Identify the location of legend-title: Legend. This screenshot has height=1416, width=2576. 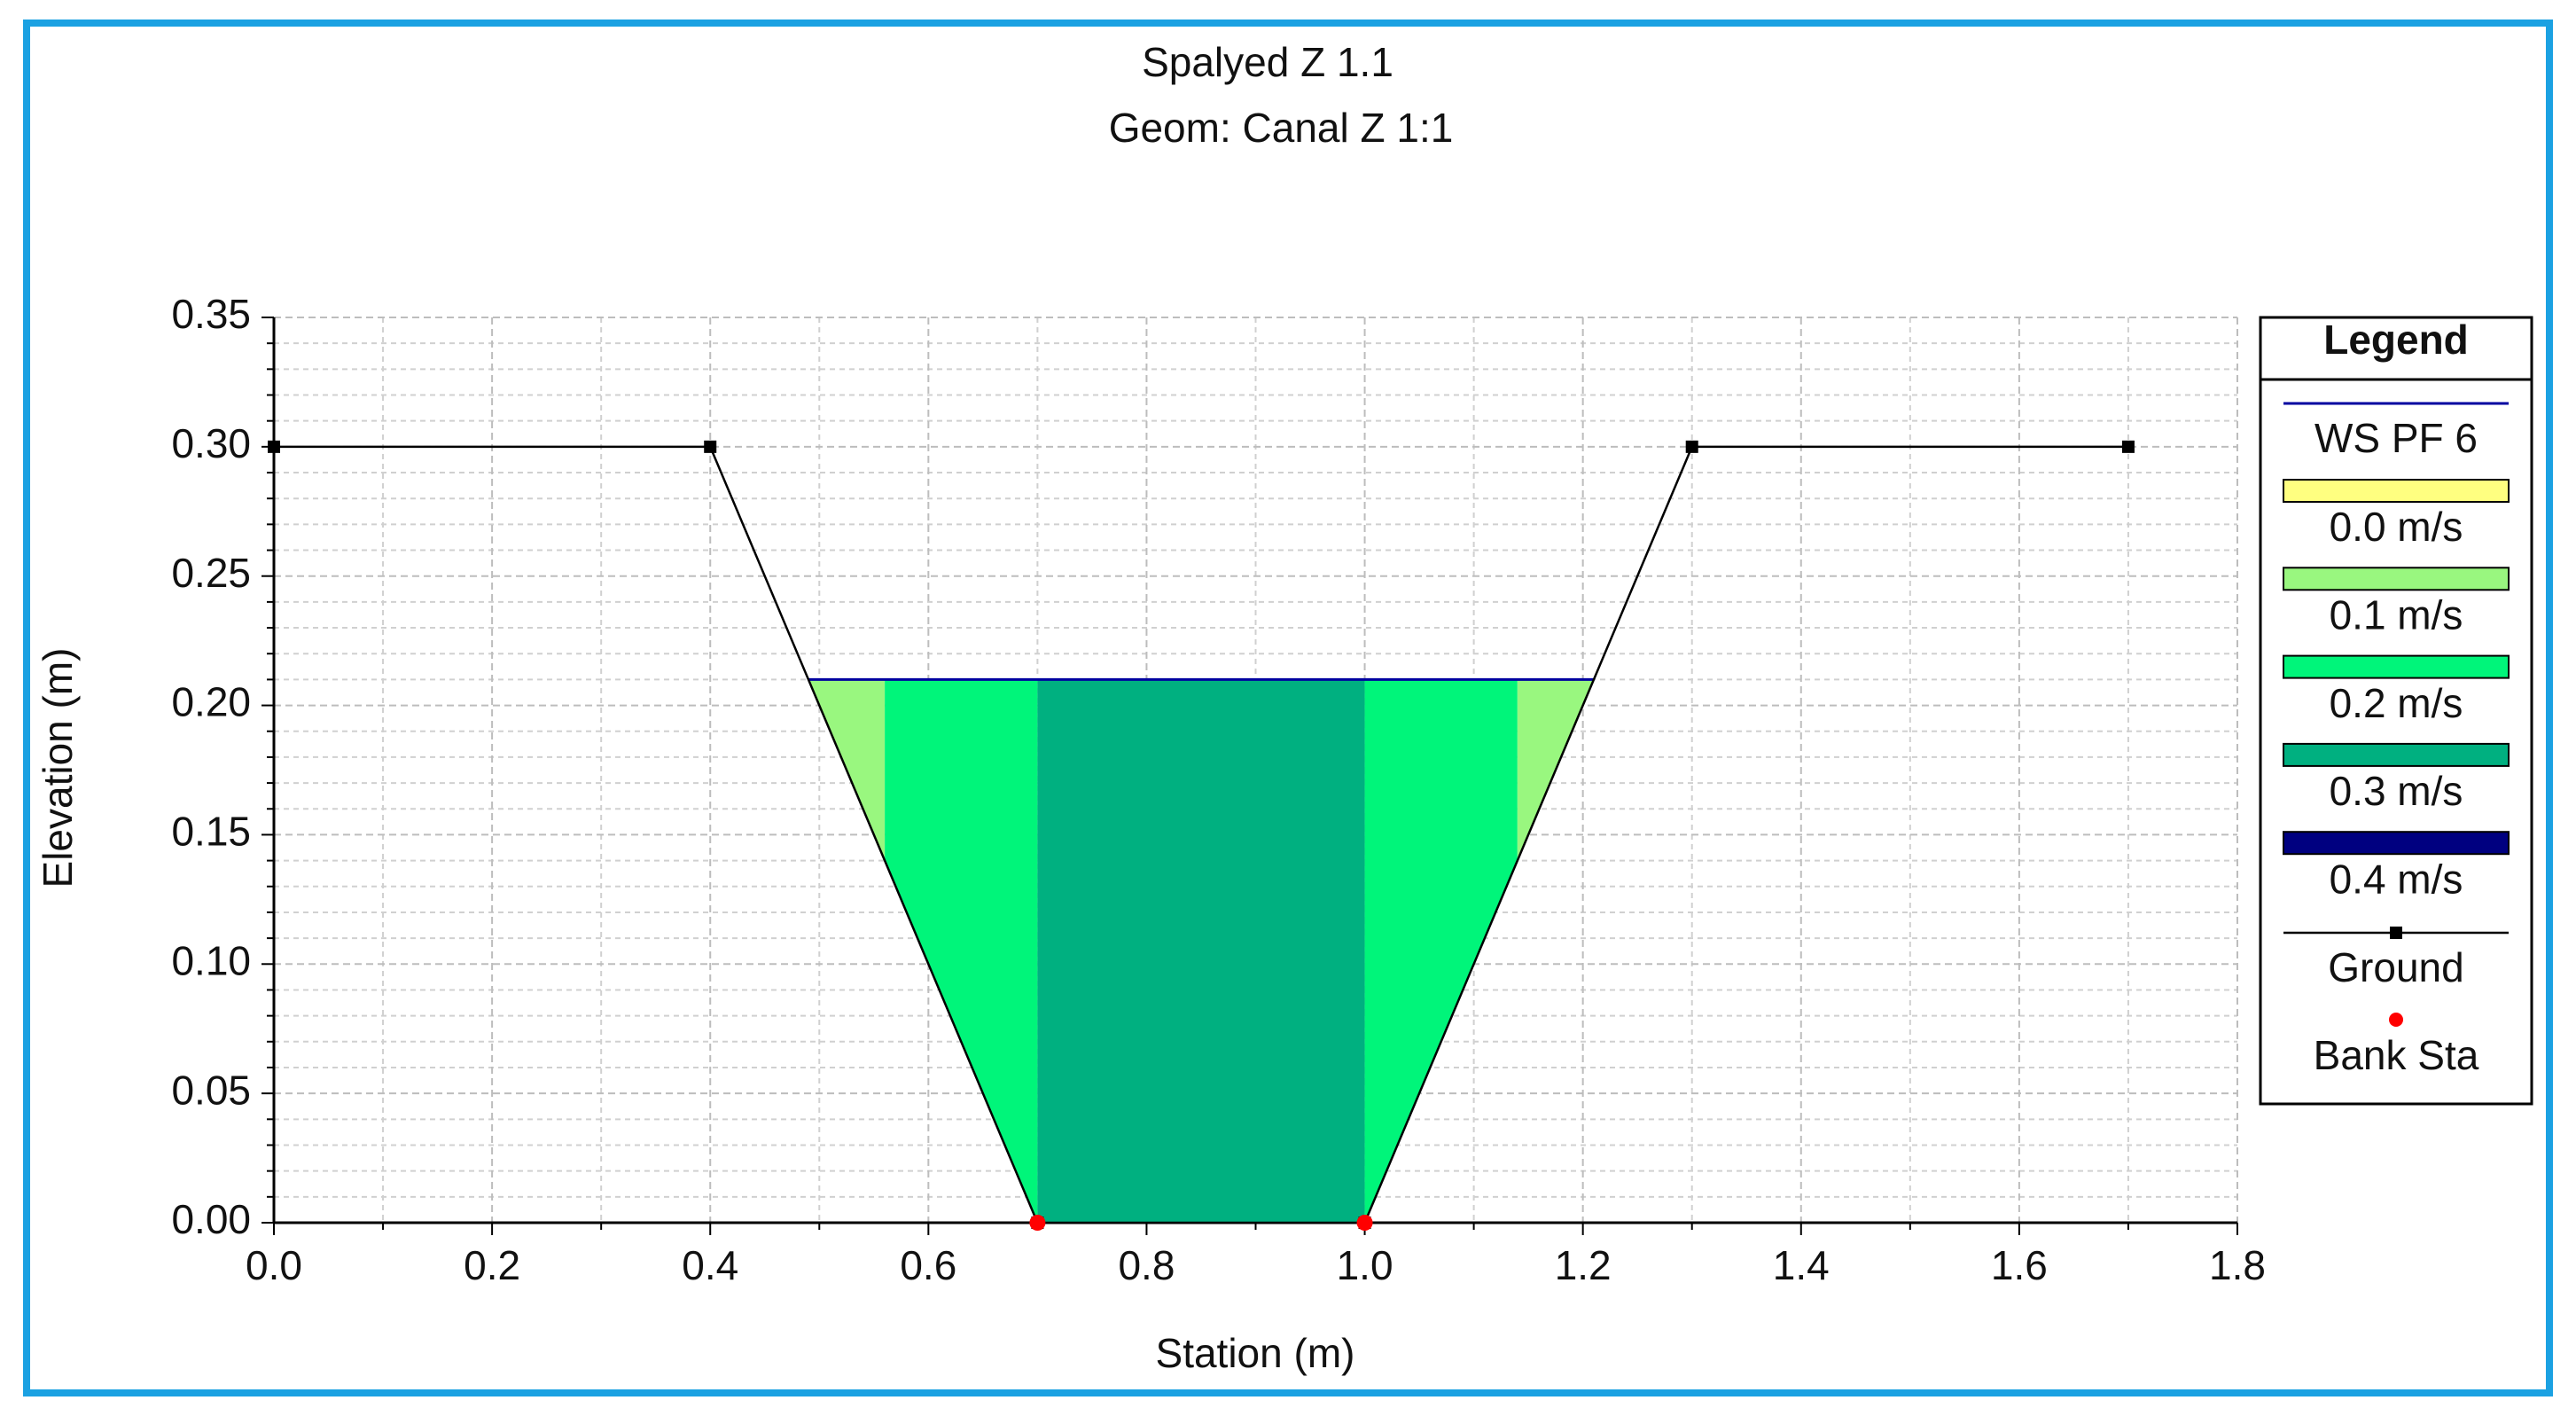
(2396, 340).